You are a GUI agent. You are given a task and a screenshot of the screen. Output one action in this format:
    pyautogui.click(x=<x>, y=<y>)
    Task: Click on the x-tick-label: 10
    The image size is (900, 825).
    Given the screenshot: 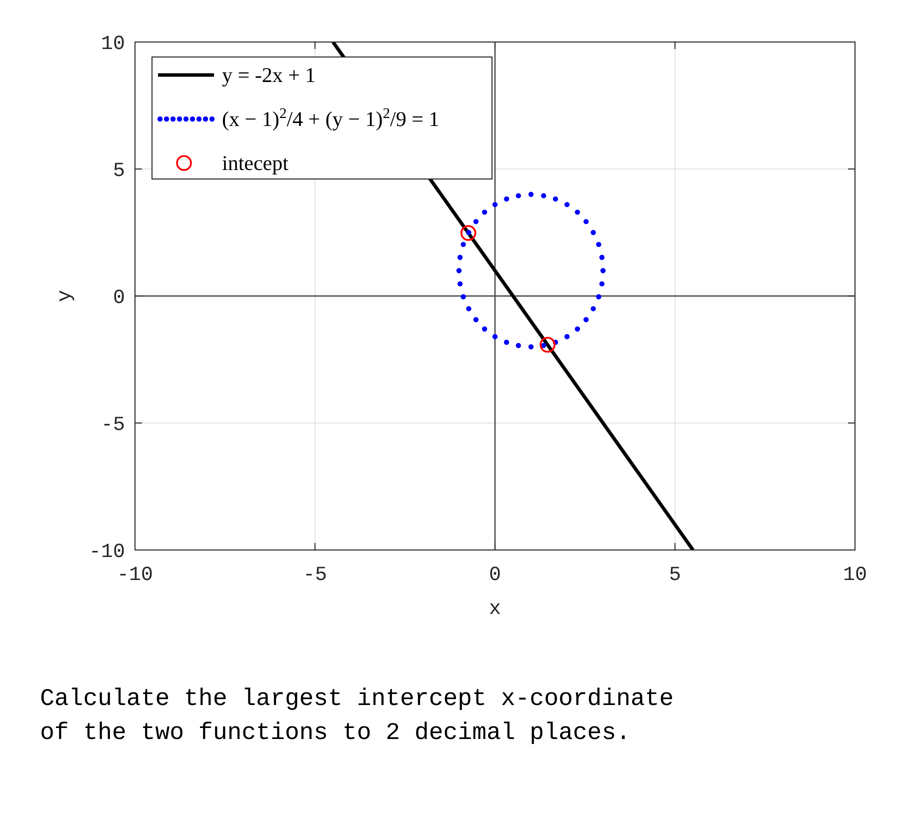 What is the action you would take?
    pyautogui.click(x=855, y=575)
    